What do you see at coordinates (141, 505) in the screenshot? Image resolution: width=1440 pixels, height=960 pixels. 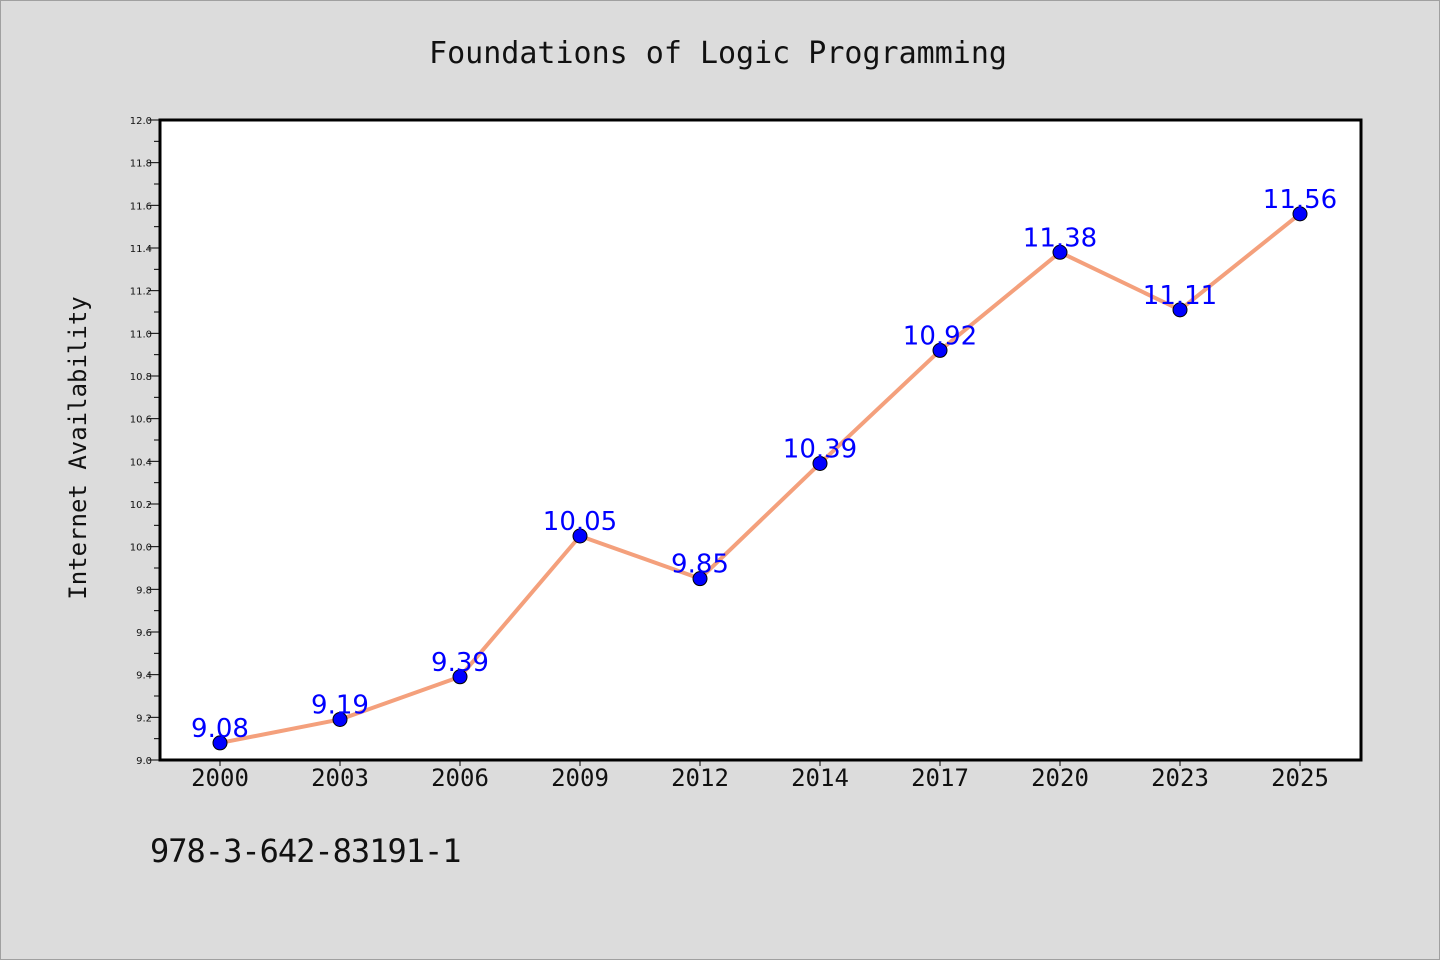 I see `y-tick-label: 10.2` at bounding box center [141, 505].